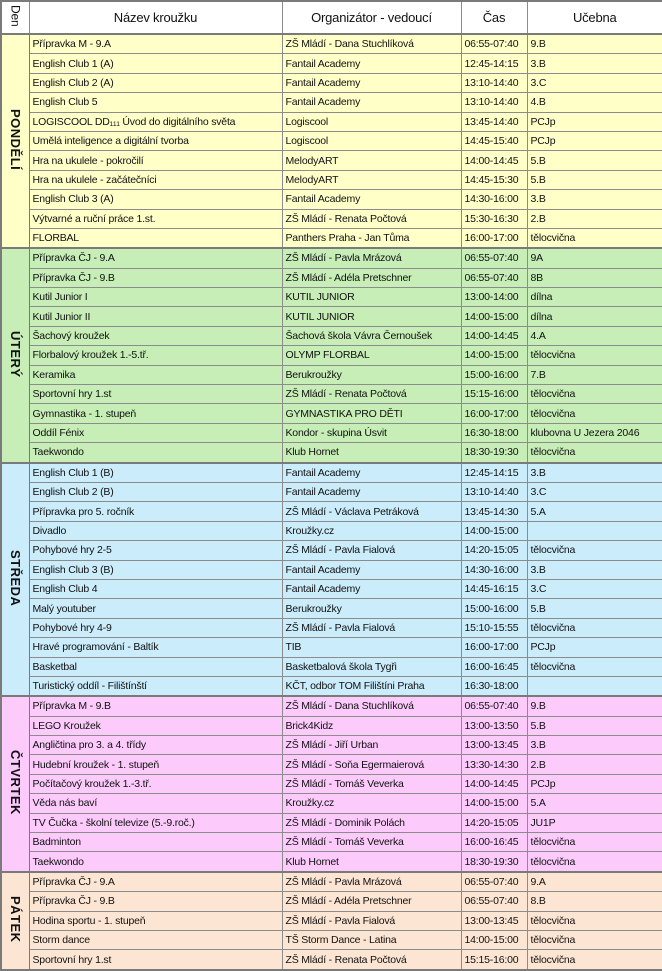  I want to click on time-cell: 14:45-15:30, so click(494, 180).